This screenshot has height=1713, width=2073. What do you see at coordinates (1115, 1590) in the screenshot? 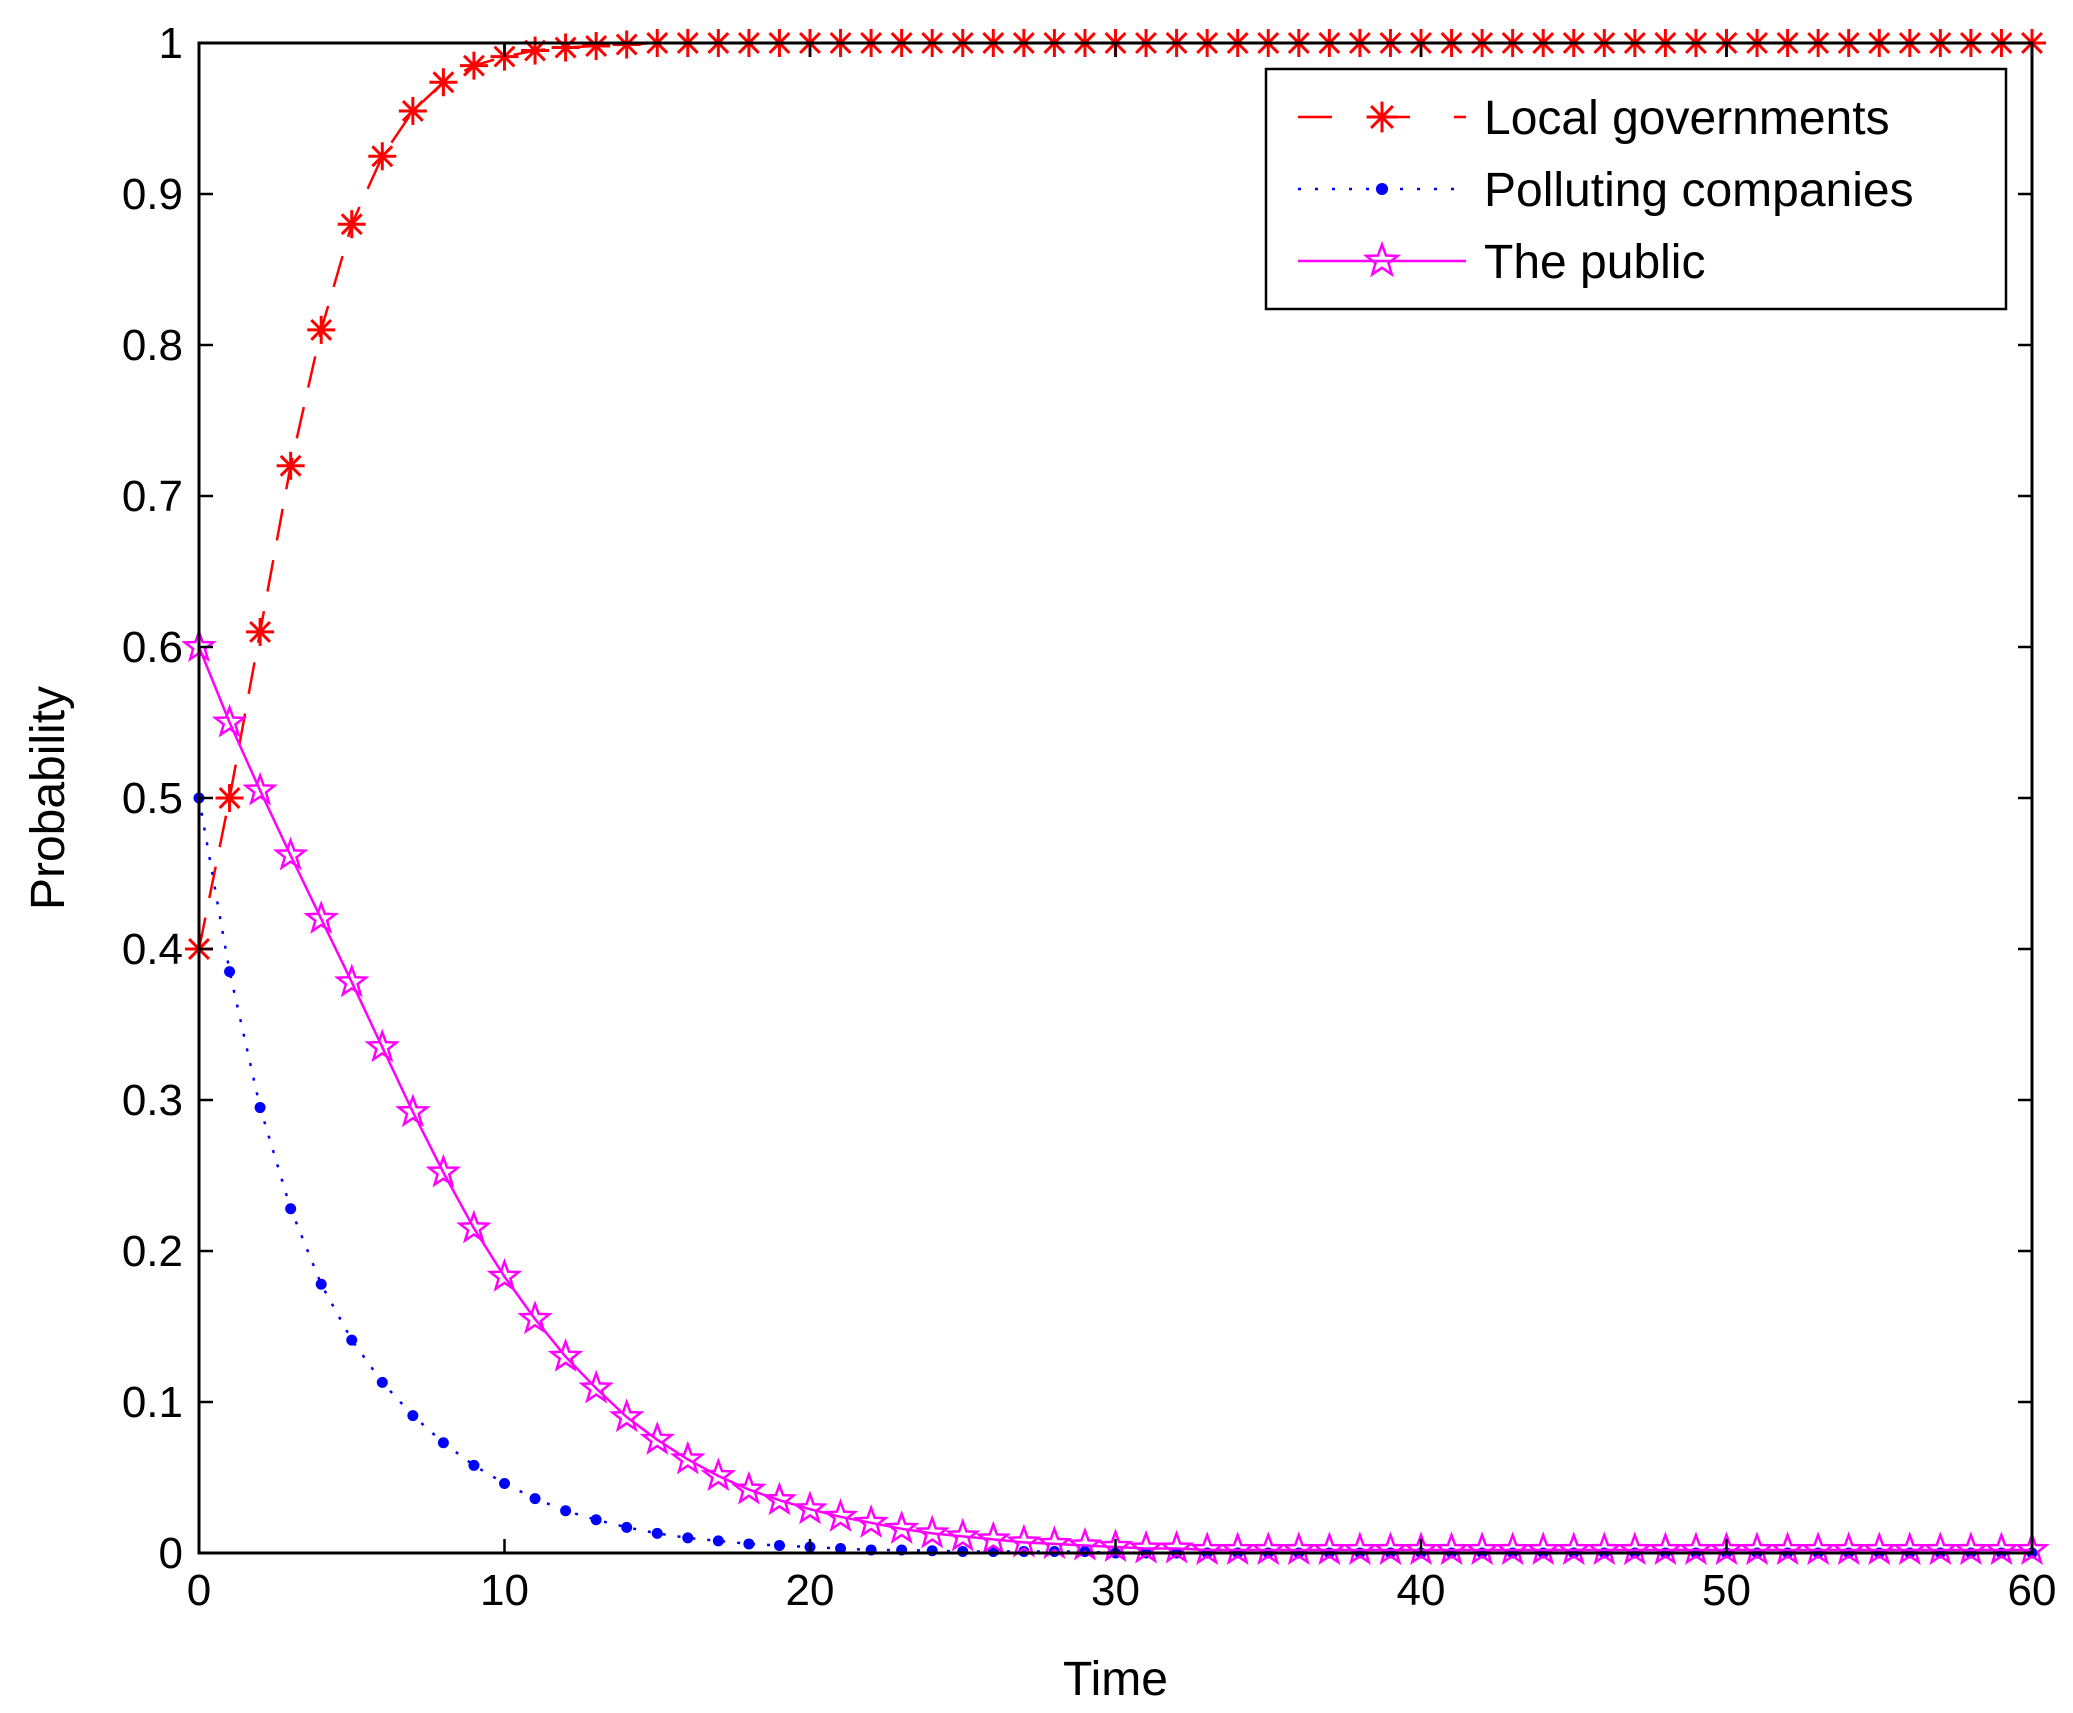
I see `x-tick-label: 30` at bounding box center [1115, 1590].